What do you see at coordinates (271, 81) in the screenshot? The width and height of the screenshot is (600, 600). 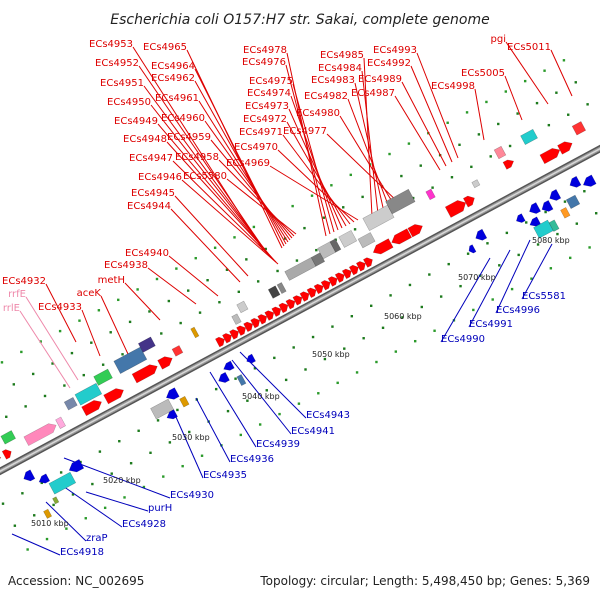 I see `gene-label: ECs4975` at bounding box center [271, 81].